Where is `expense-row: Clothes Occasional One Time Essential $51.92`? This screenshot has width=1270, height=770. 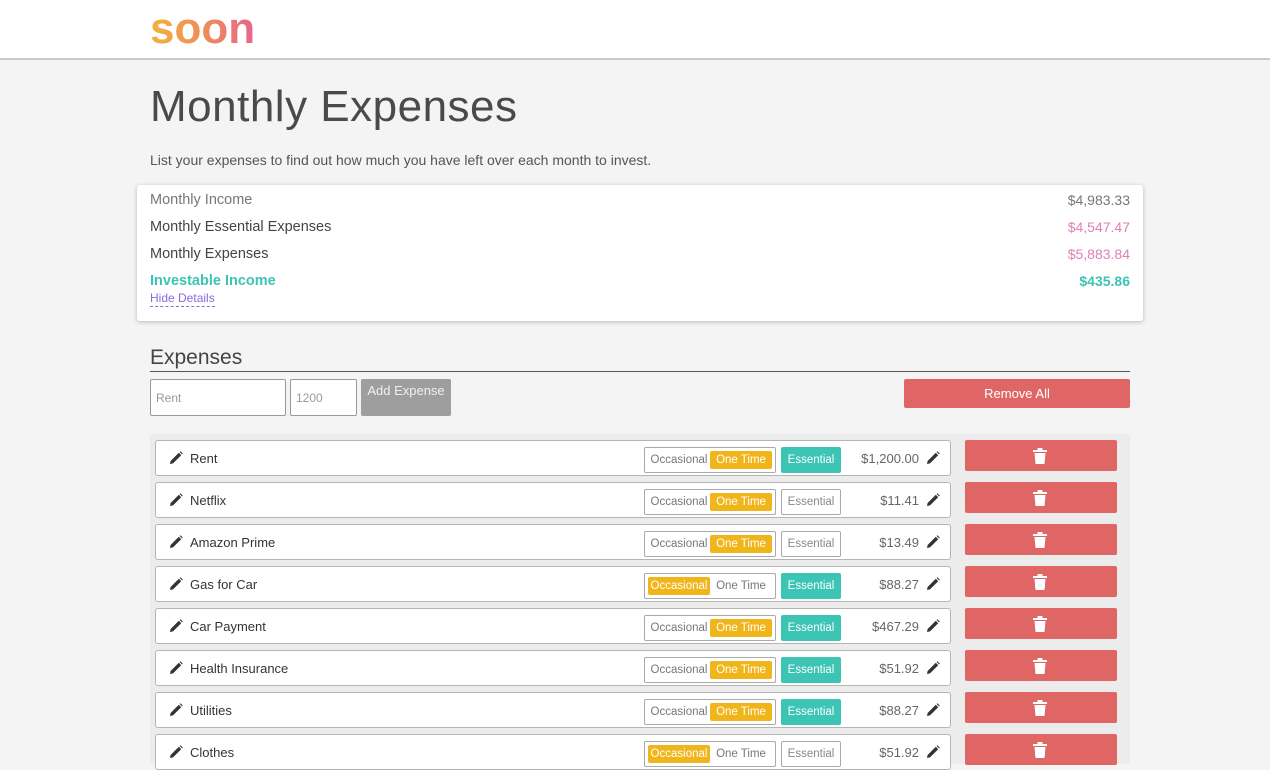 expense-row: Clothes Occasional One Time Essential $51.92 is located at coordinates (553, 752).